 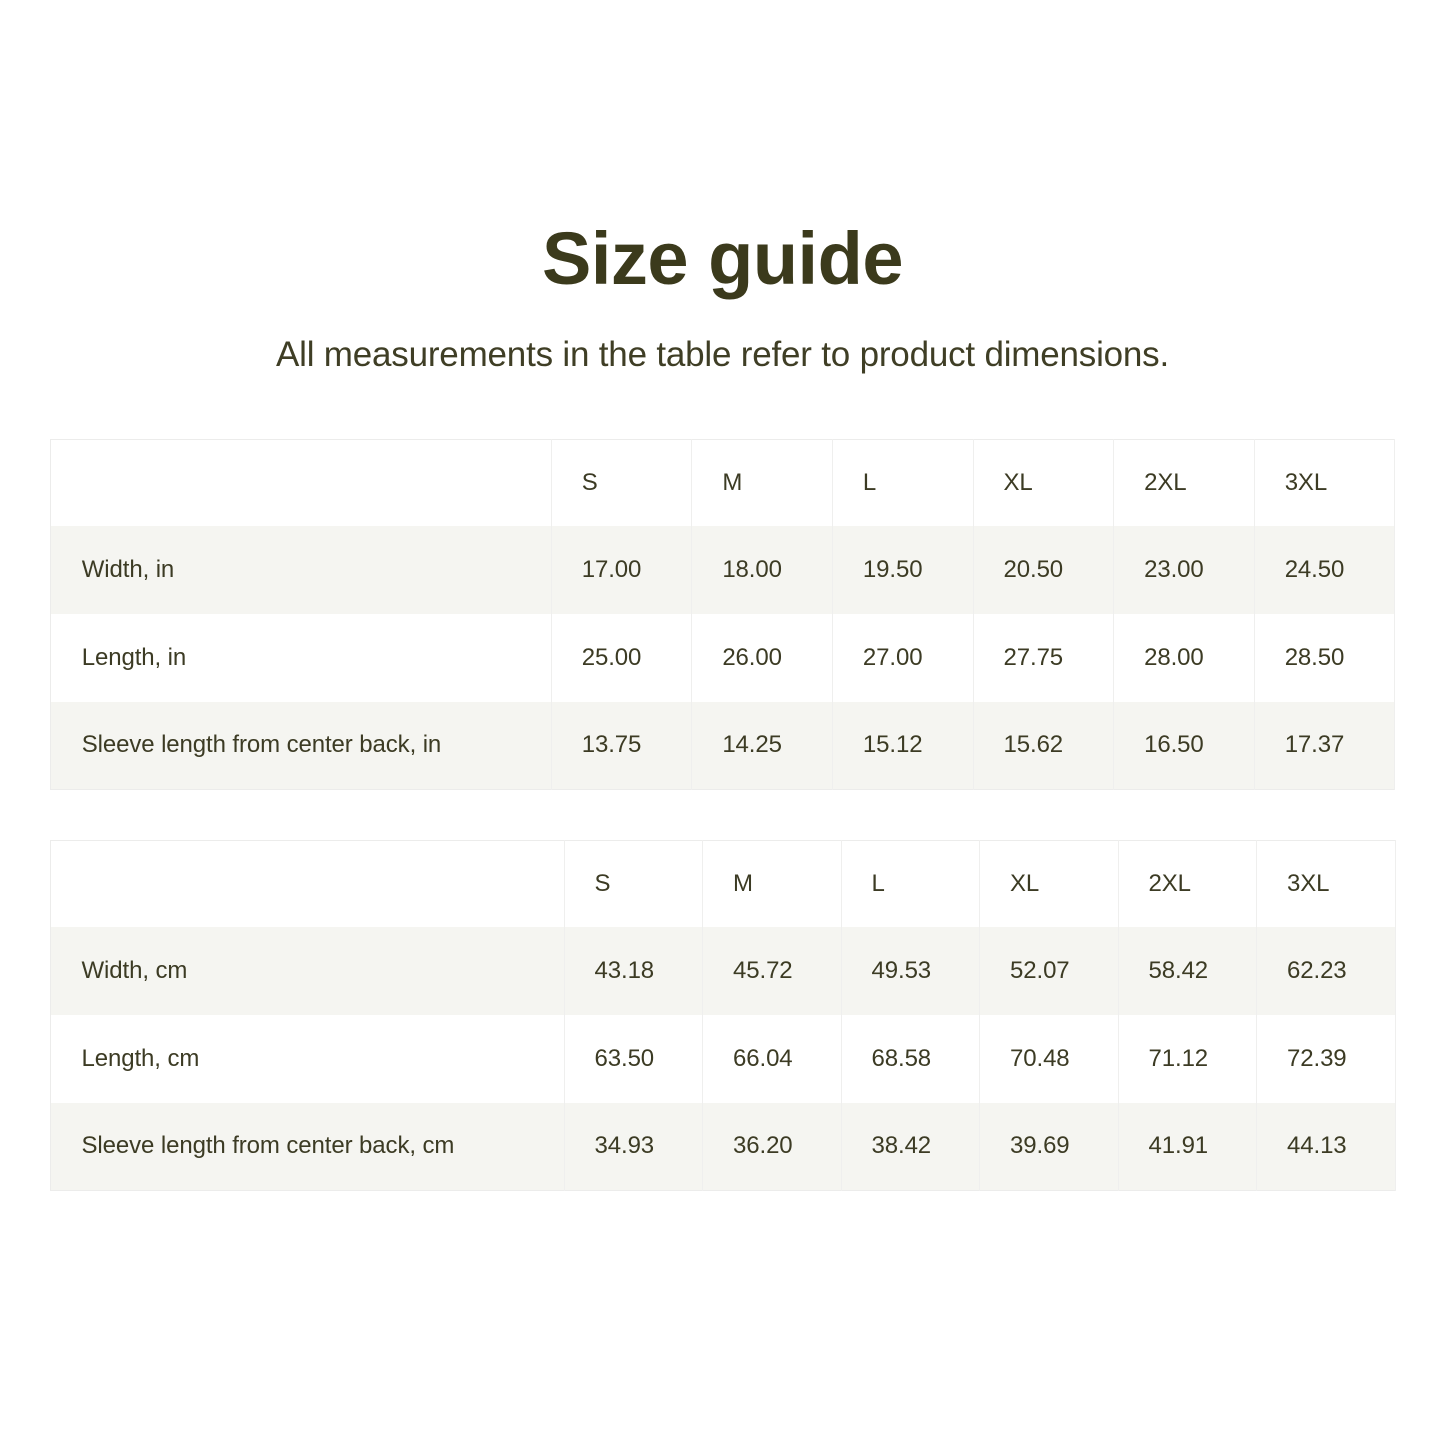 What do you see at coordinates (762, 569) in the screenshot?
I see `cell-width-in-m: 18.00` at bounding box center [762, 569].